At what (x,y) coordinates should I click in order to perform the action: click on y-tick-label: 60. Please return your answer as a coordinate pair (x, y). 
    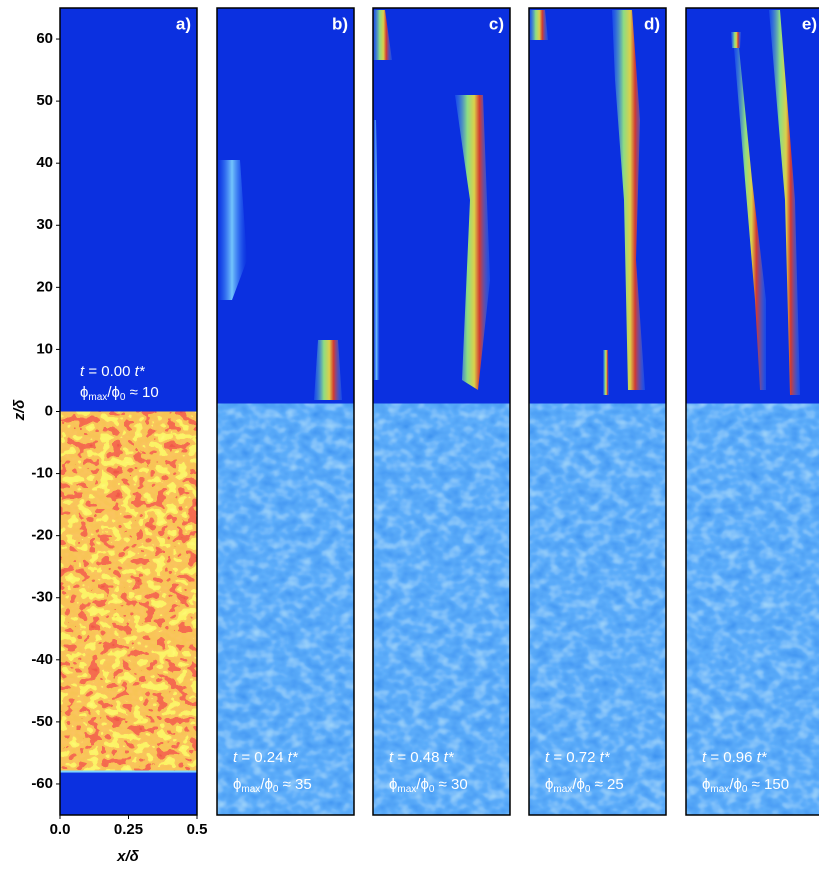
    Looking at the image, I should click on (44, 38).